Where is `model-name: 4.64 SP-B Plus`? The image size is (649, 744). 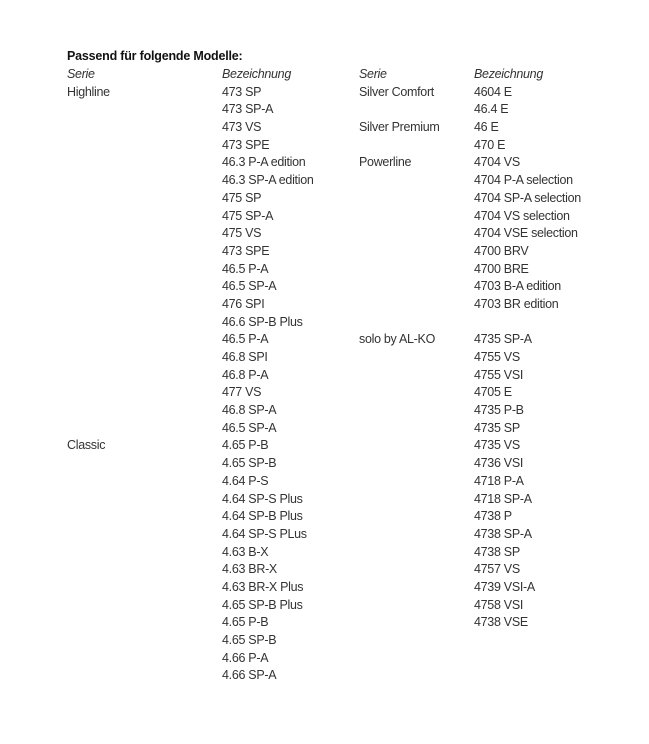
model-name: 4.64 SP-B Plus is located at coordinates (262, 516).